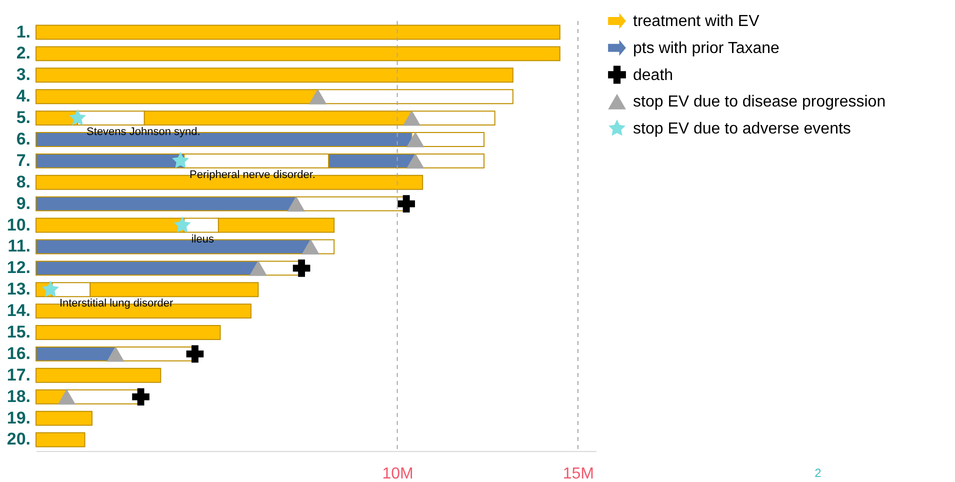 The image size is (955, 482). I want to click on y-tick-label: 6., so click(23, 138).